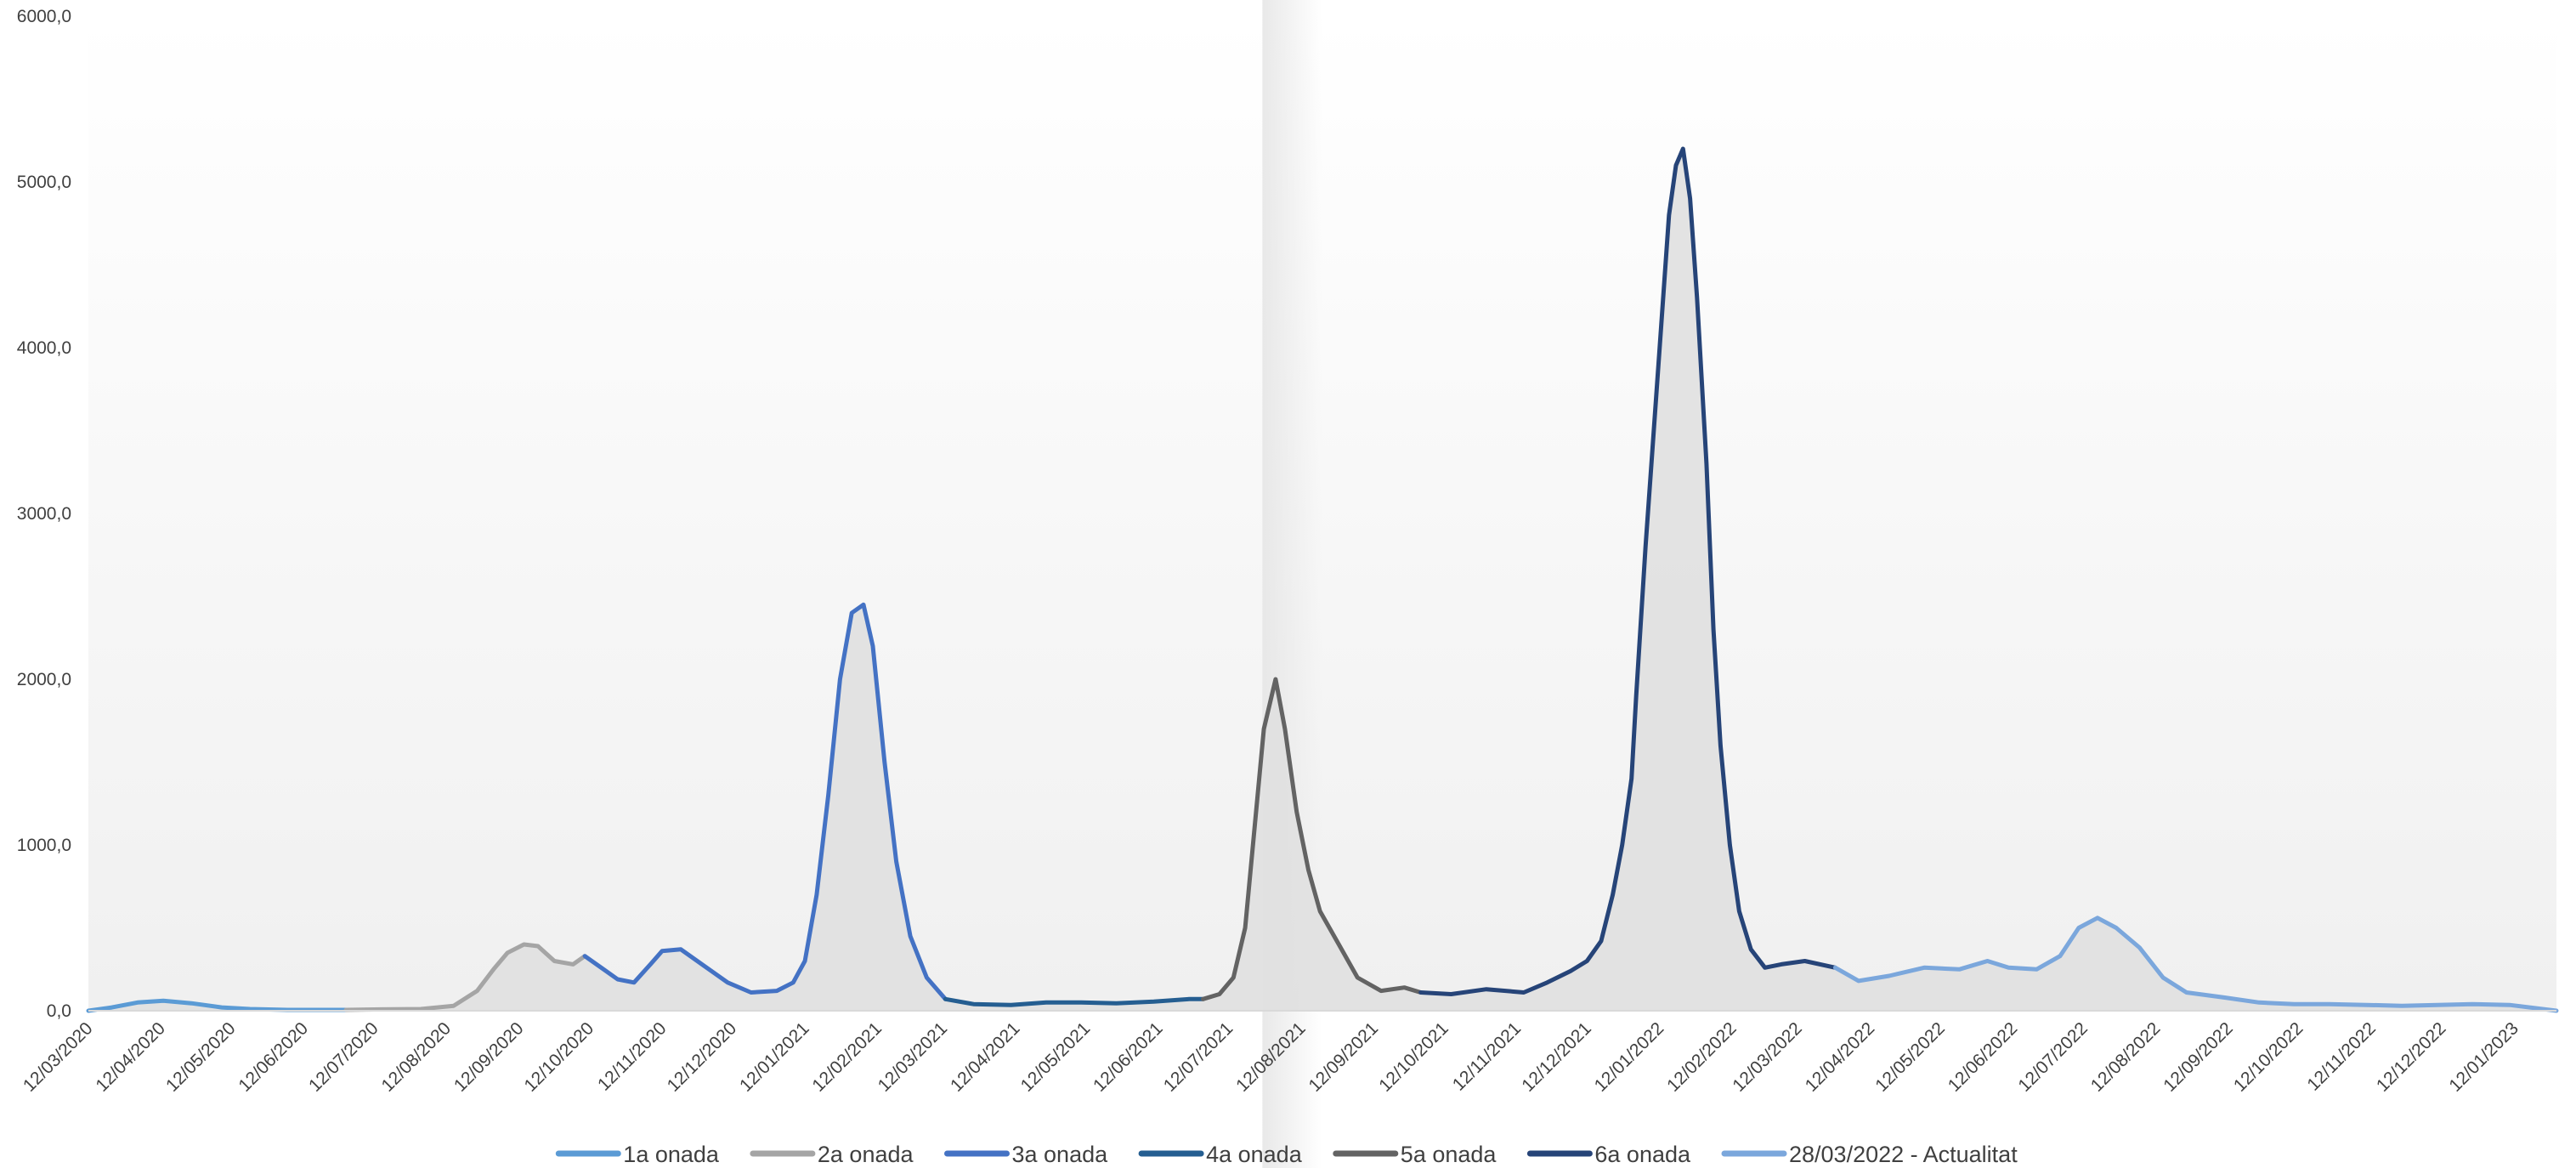 The height and width of the screenshot is (1168, 2576). I want to click on y-tick-label: 4000,0, so click(44, 348).